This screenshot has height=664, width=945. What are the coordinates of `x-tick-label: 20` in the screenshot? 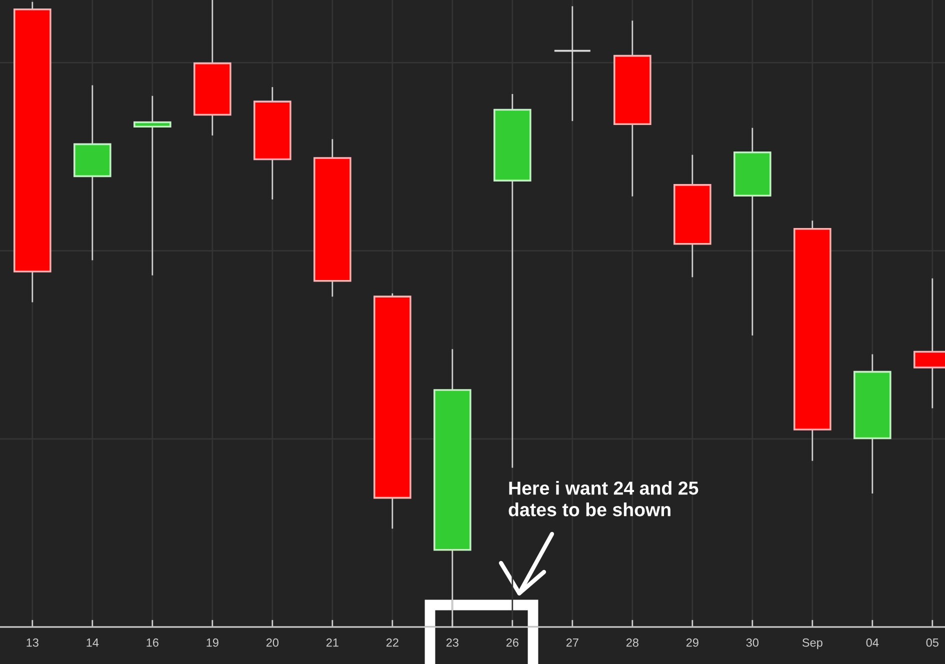 It's located at (272, 642).